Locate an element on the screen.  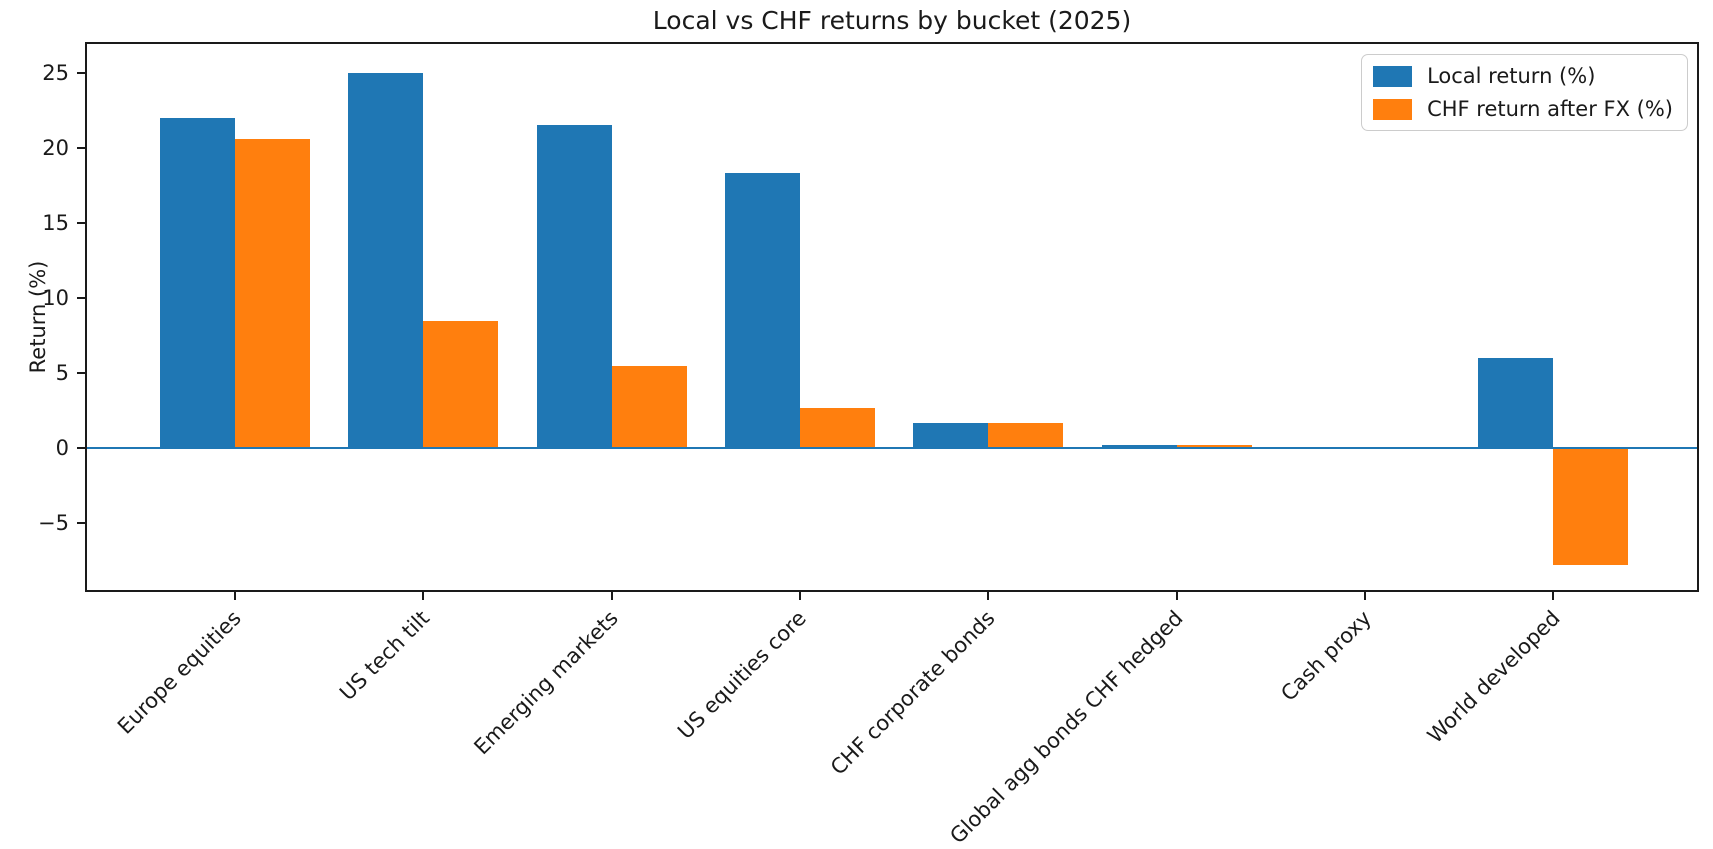
legend-row-chf: CHF return after FX (%) is located at coordinates (1523, 109).